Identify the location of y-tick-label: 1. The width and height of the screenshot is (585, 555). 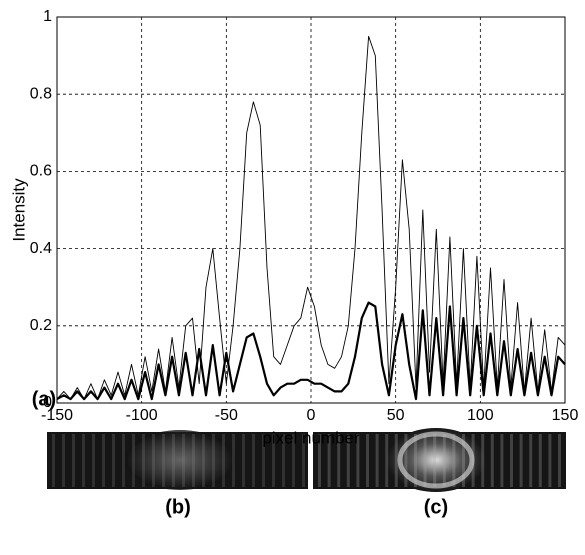
(47, 16).